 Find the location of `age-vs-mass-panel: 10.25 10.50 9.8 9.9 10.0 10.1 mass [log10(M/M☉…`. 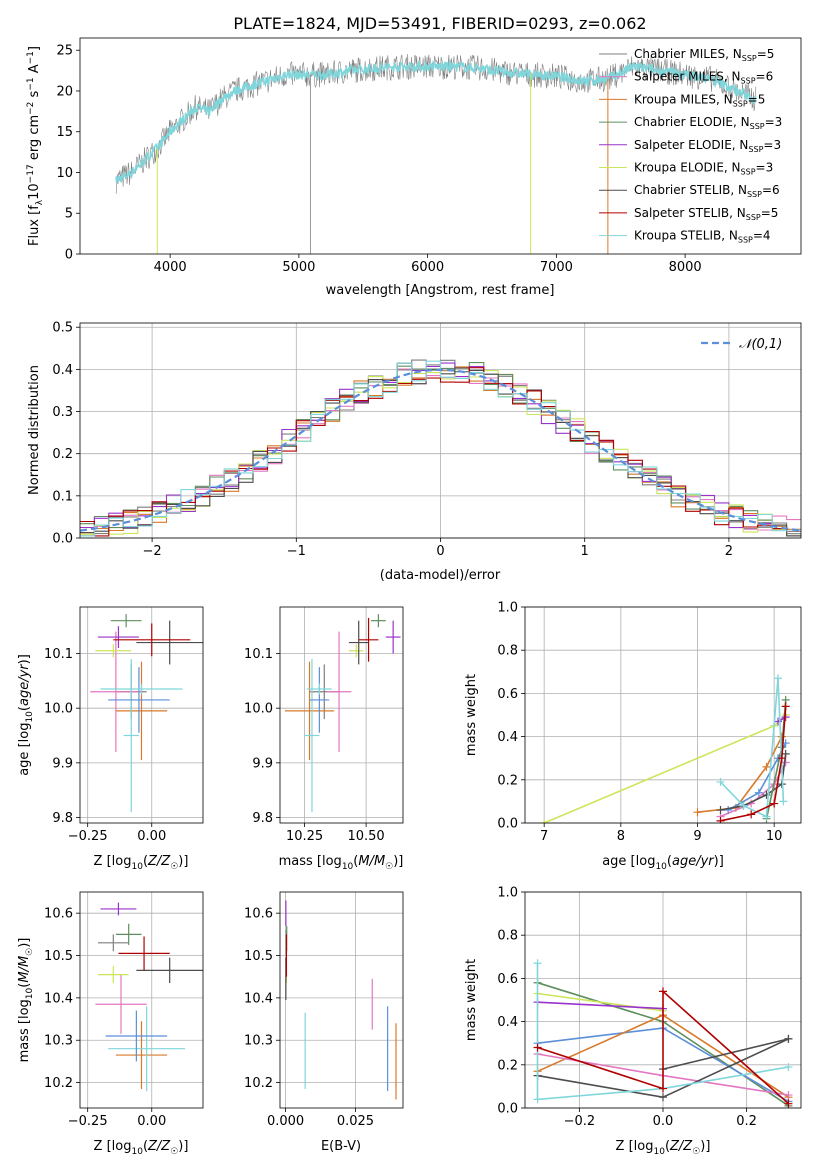

age-vs-mass-panel: 10.25 10.50 9.8 9.9 10.0 10.1 mass [log10(M/M☉… is located at coordinates (324, 739).